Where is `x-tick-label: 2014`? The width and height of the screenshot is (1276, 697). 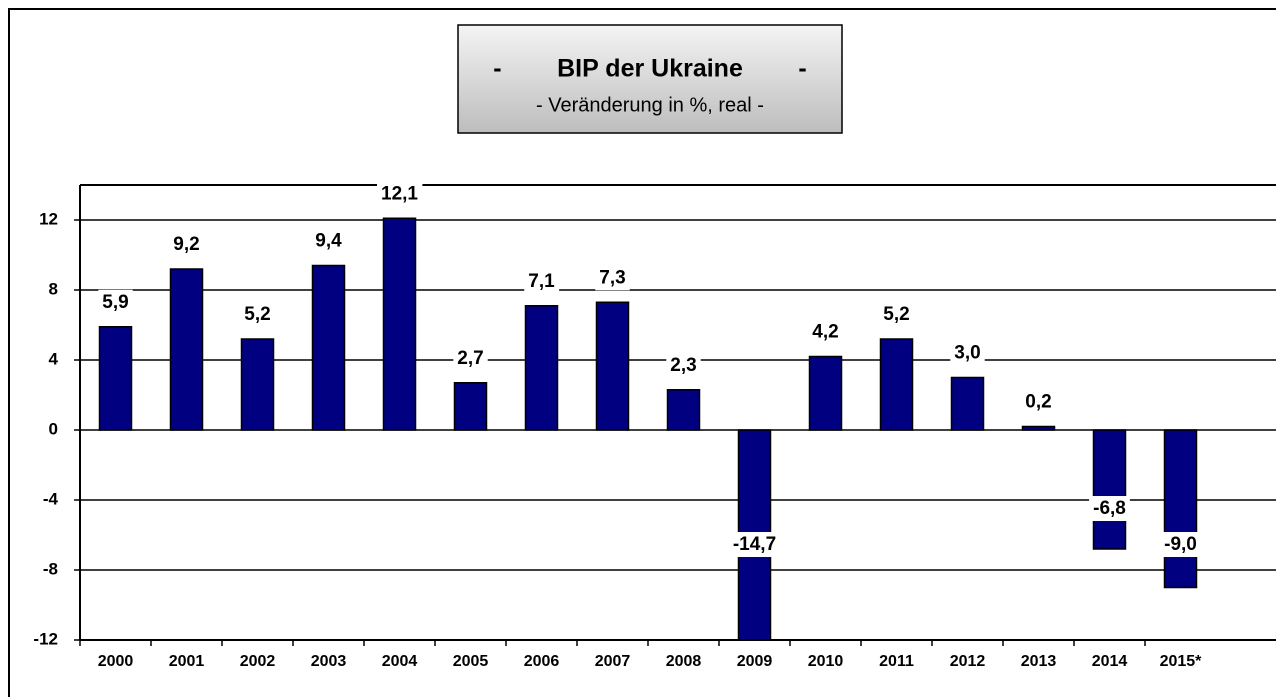
x-tick-label: 2014 is located at coordinates (1110, 661).